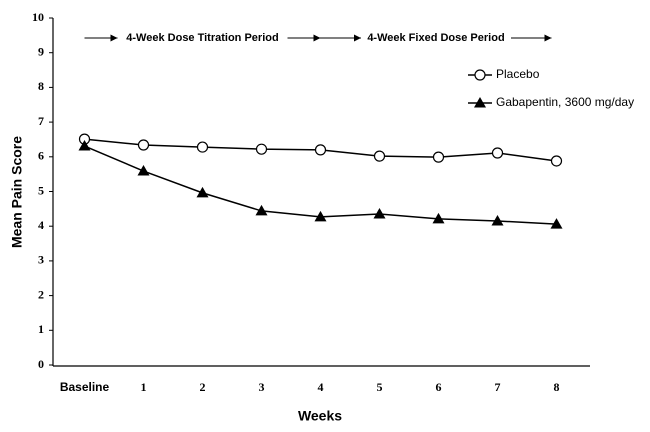 Image resolution: width=650 pixels, height=432 pixels. Describe the element at coordinates (41, 294) in the screenshot. I see `y-tick-label: 2` at that location.